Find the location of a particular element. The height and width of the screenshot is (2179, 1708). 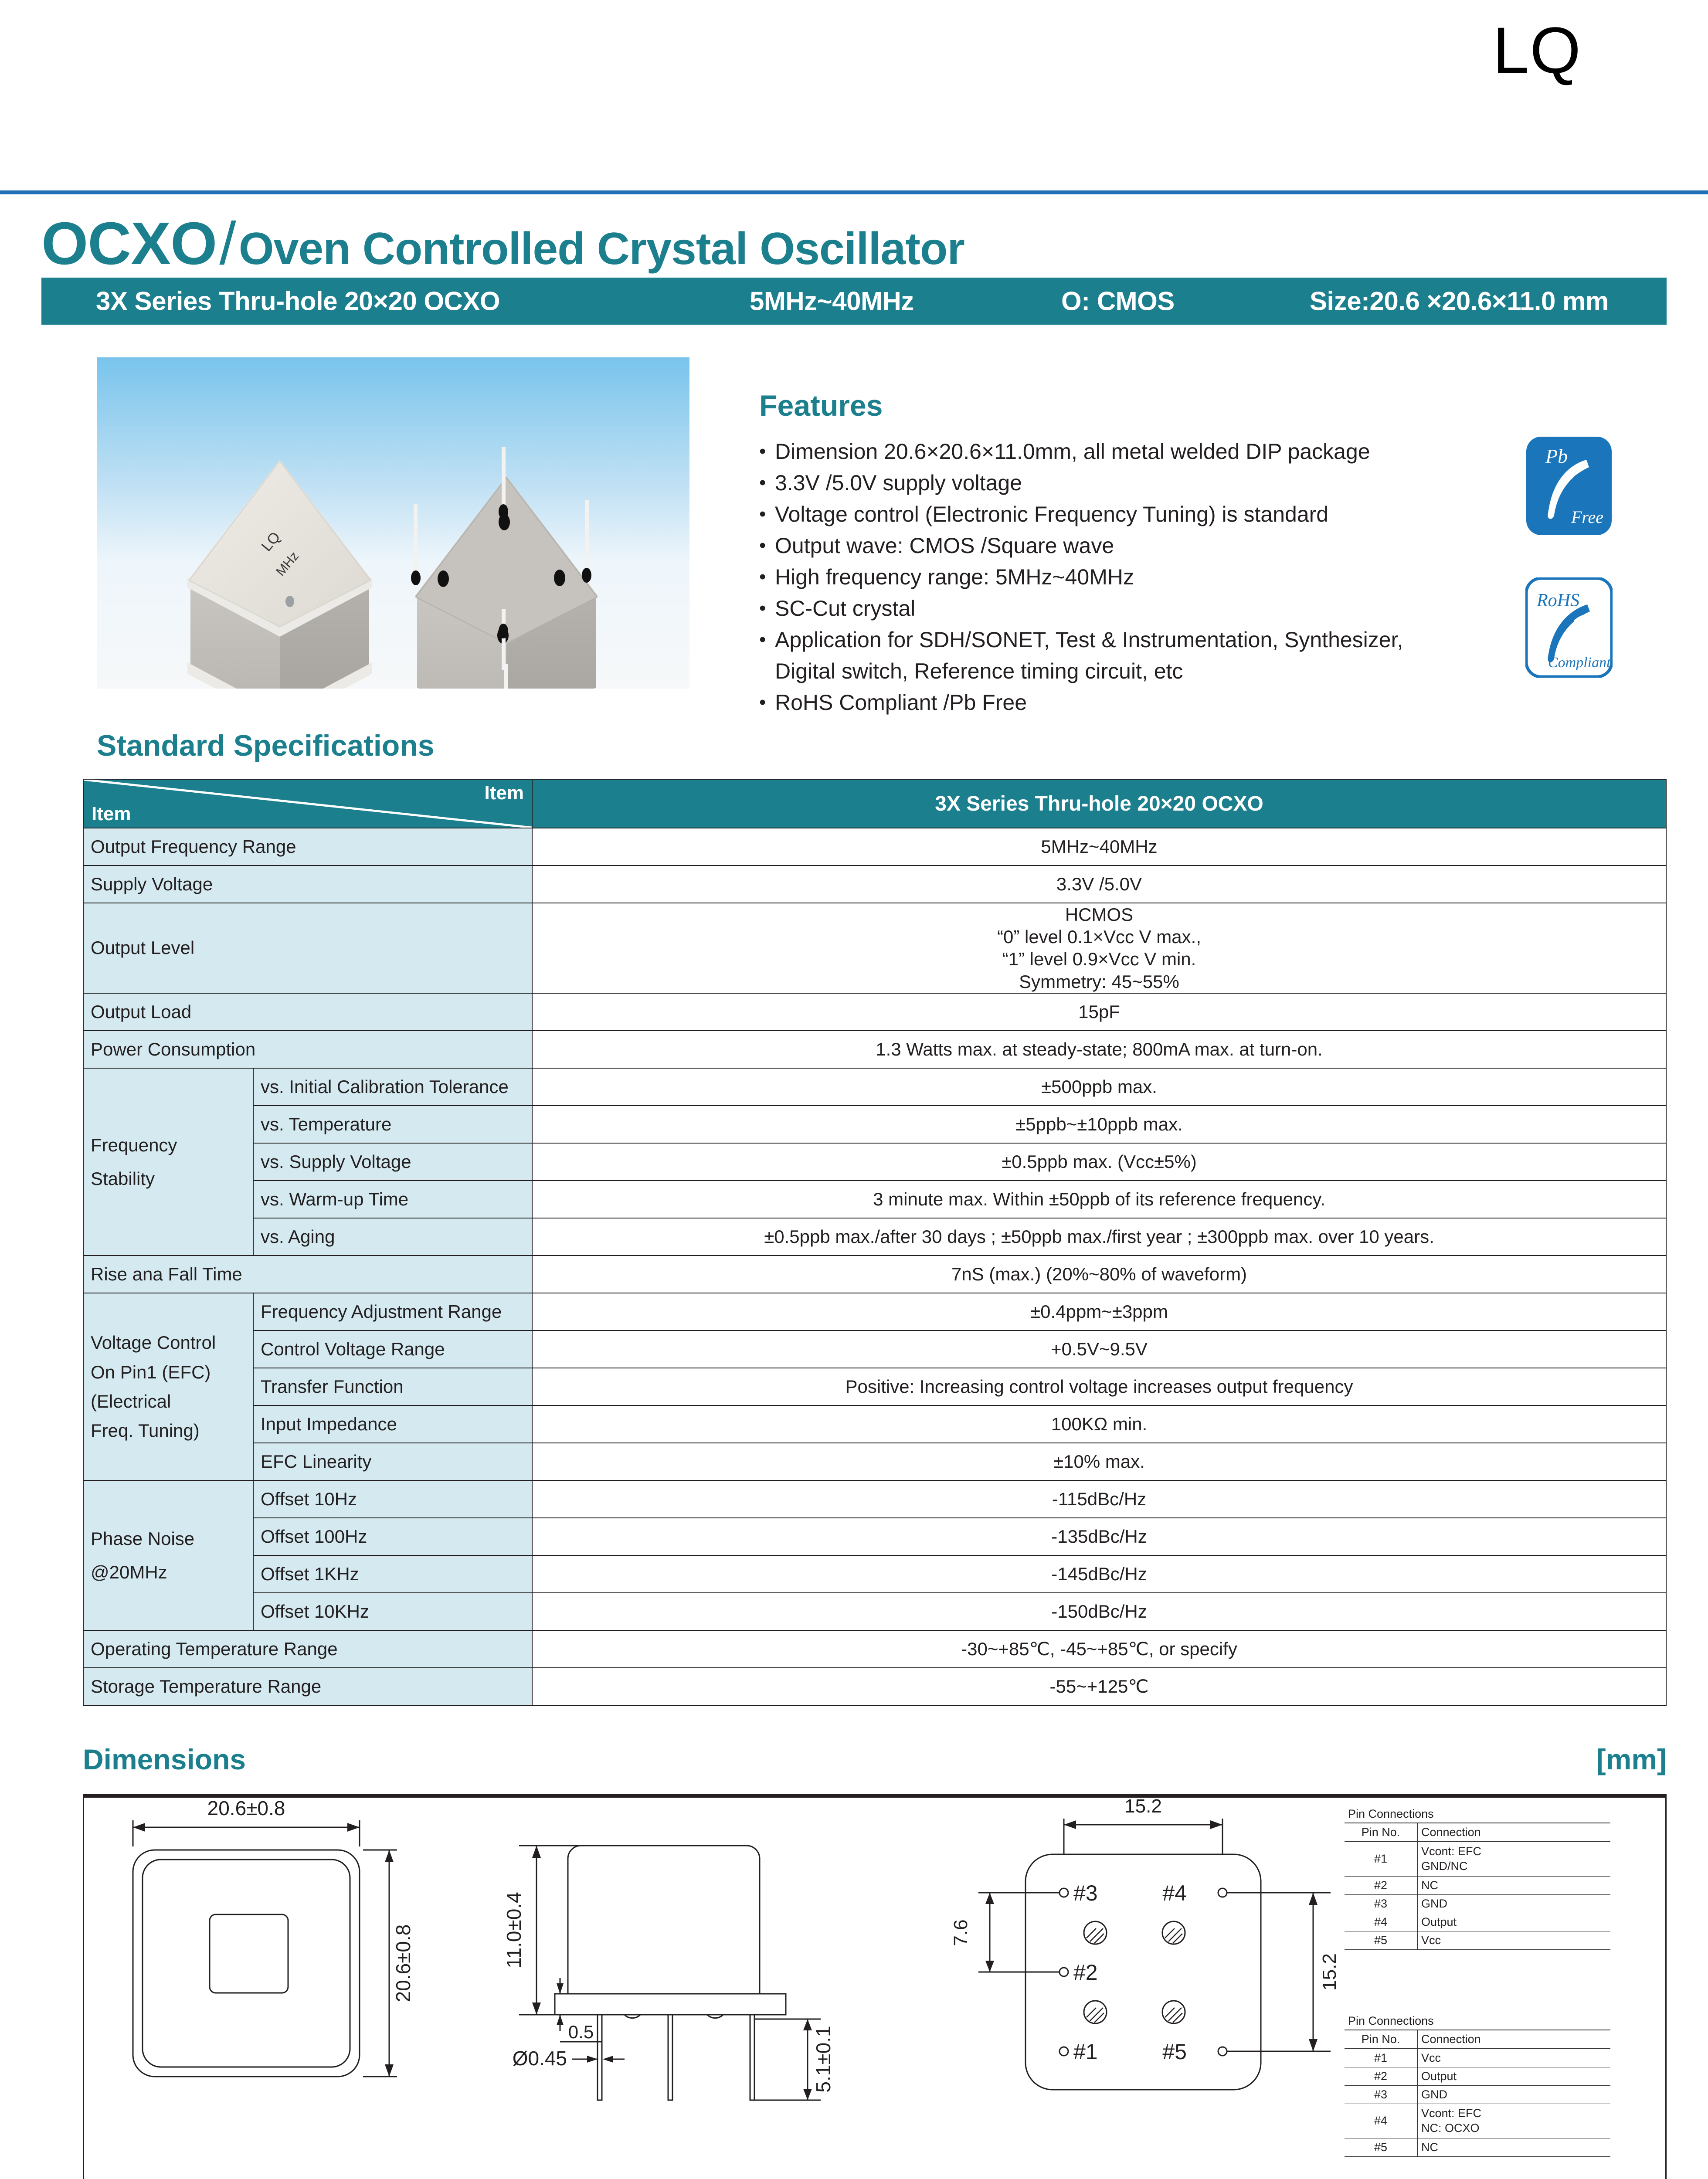

table-subrow-key: Offset 10KHz is located at coordinates (393, 1611).